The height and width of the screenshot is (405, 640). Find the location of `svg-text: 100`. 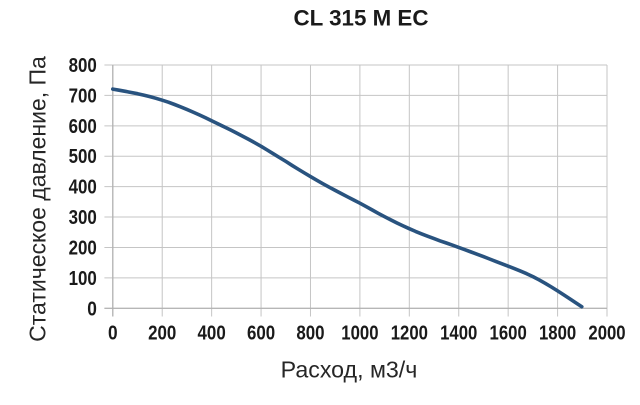

svg-text: 100 is located at coordinates (83, 279).